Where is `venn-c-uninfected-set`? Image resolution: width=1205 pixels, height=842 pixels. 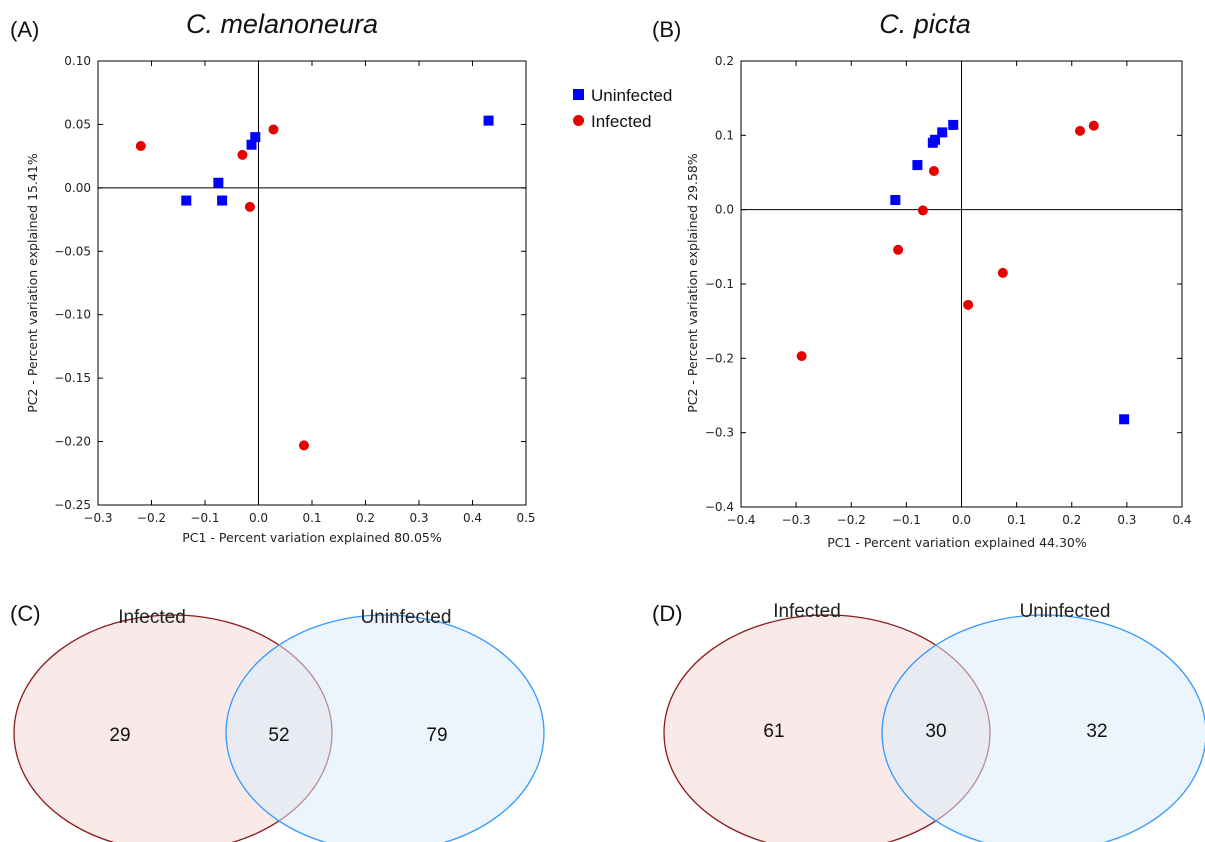
venn-c-uninfected-set is located at coordinates (385, 728).